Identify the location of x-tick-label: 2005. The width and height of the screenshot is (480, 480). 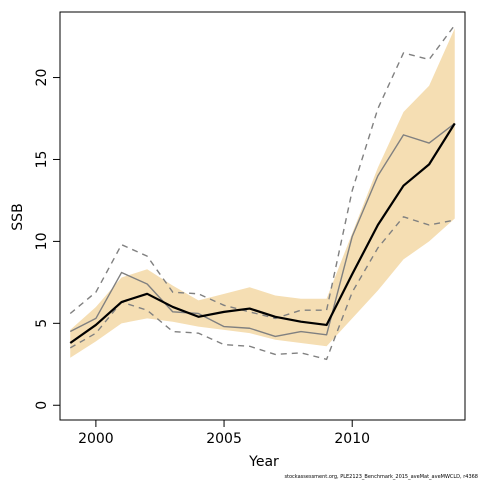
(224, 439).